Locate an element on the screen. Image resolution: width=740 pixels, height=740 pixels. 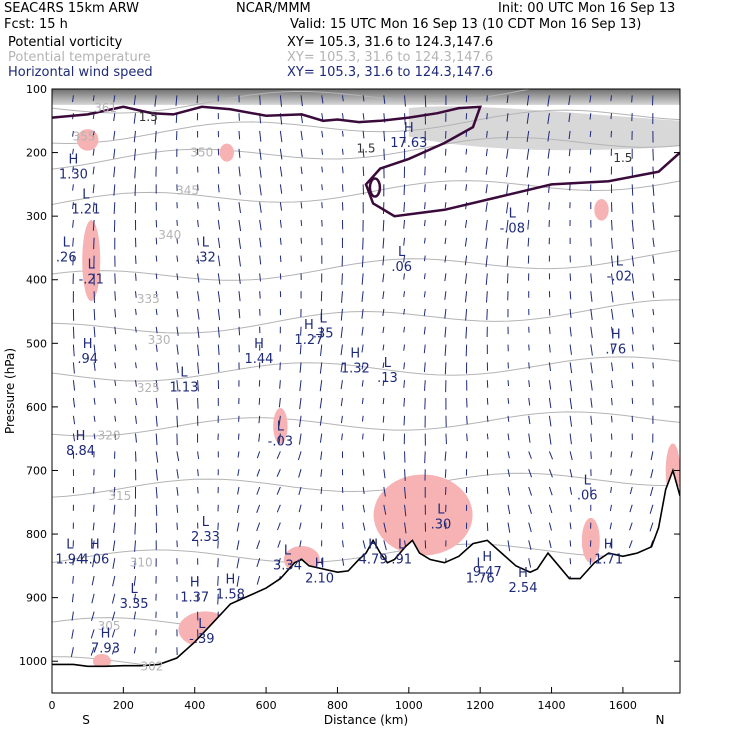
pv-extremum-value: 7.93 is located at coordinates (105, 648).